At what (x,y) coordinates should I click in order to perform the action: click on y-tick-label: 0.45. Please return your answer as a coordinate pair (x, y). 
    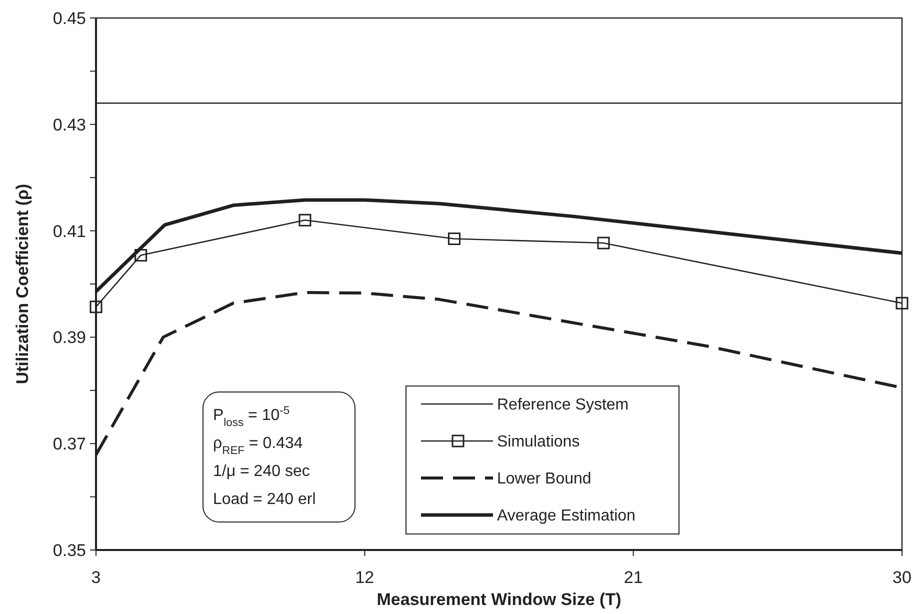
    Looking at the image, I should click on (69, 18).